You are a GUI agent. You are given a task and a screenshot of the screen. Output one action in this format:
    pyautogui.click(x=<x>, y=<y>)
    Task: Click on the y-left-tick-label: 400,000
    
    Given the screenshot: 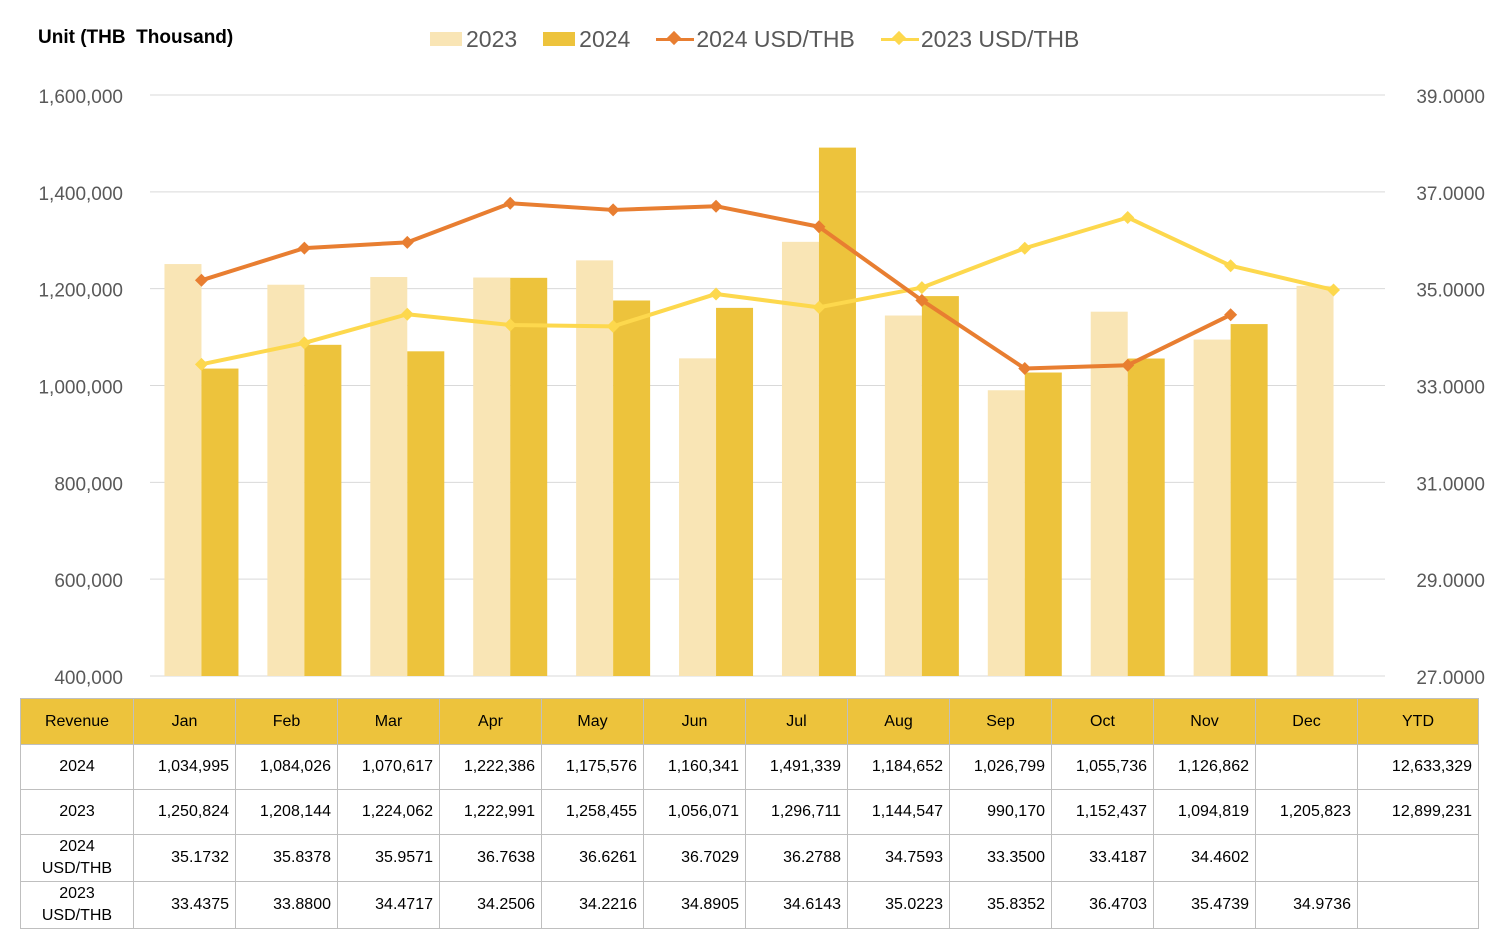 What is the action you would take?
    pyautogui.click(x=88, y=678)
    